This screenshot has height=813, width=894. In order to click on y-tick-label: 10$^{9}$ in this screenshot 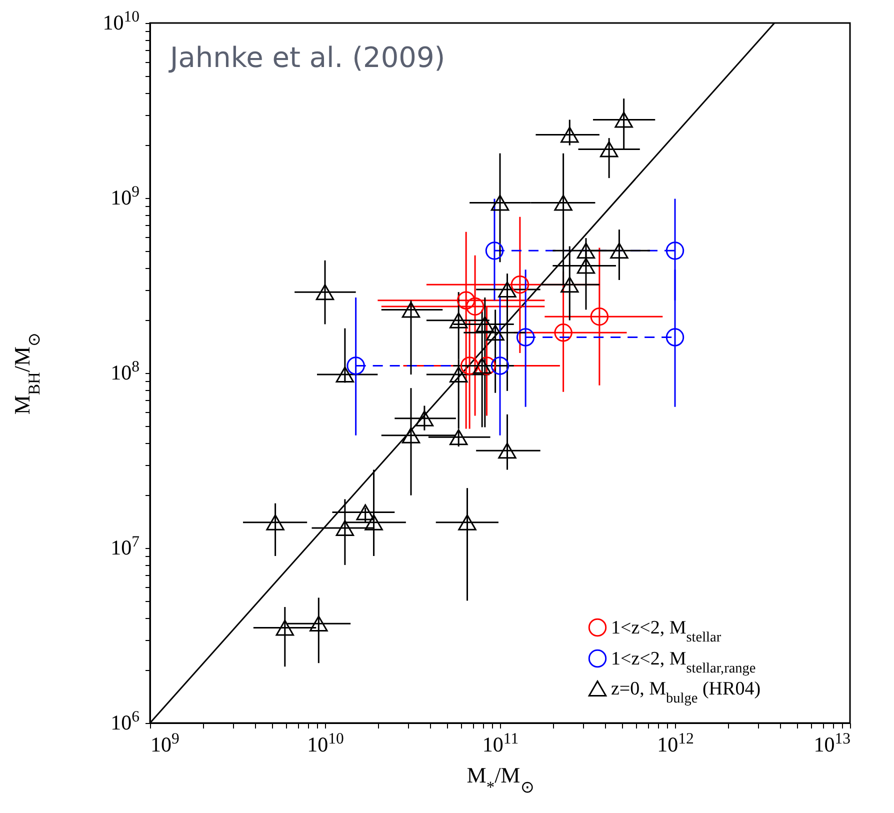, I will do `click(125, 196)`.